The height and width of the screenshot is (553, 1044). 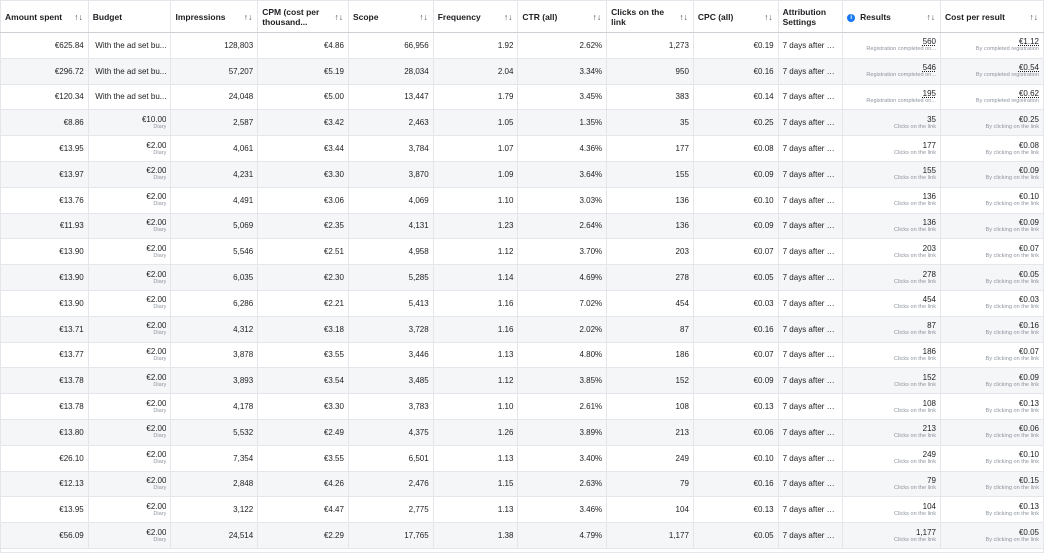 I want to click on cell-impressions-value: 128,803, so click(x=239, y=45).